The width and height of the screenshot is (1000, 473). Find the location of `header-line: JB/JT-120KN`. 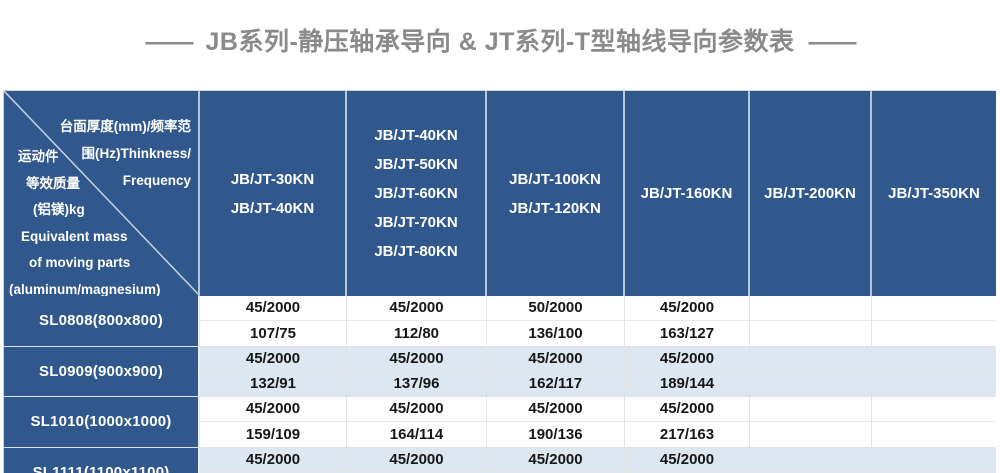

header-line: JB/JT-120KN is located at coordinates (555, 208).